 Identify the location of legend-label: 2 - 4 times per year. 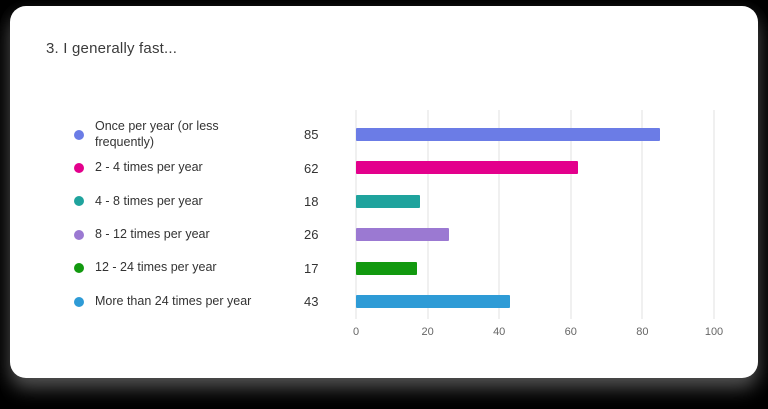
(149, 167).